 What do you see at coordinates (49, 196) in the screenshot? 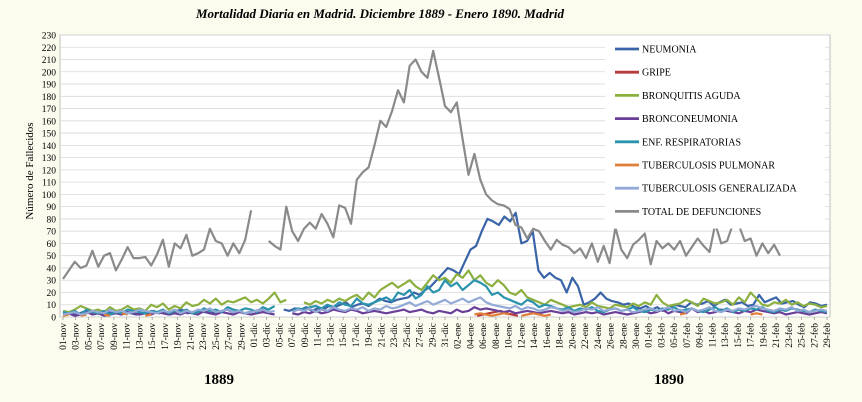
I see `y-tick-label: 100` at bounding box center [49, 196].